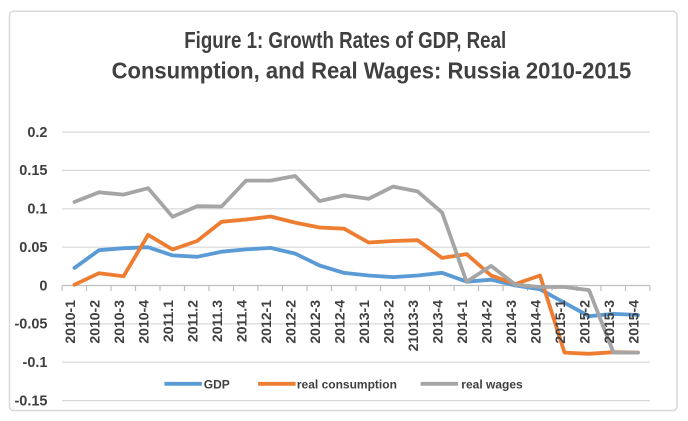 This screenshot has height=421, width=688. What do you see at coordinates (462, 322) in the screenshot?
I see `svg-text: 2014-1` at bounding box center [462, 322].